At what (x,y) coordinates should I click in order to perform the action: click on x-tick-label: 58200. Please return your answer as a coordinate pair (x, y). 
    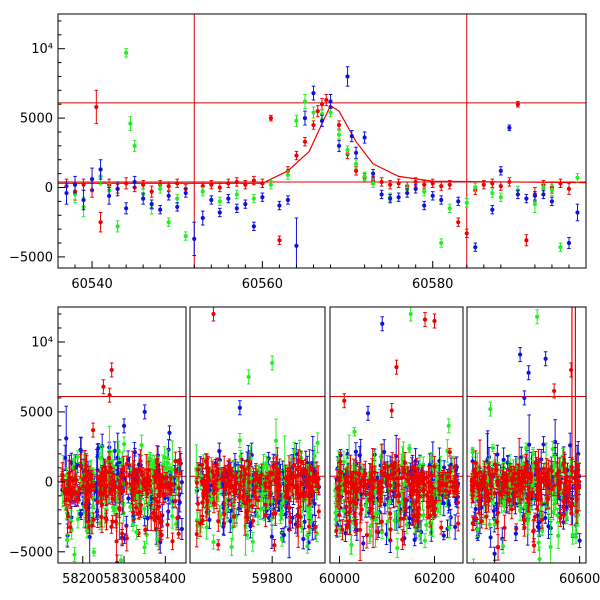
    Looking at the image, I should click on (82, 579).